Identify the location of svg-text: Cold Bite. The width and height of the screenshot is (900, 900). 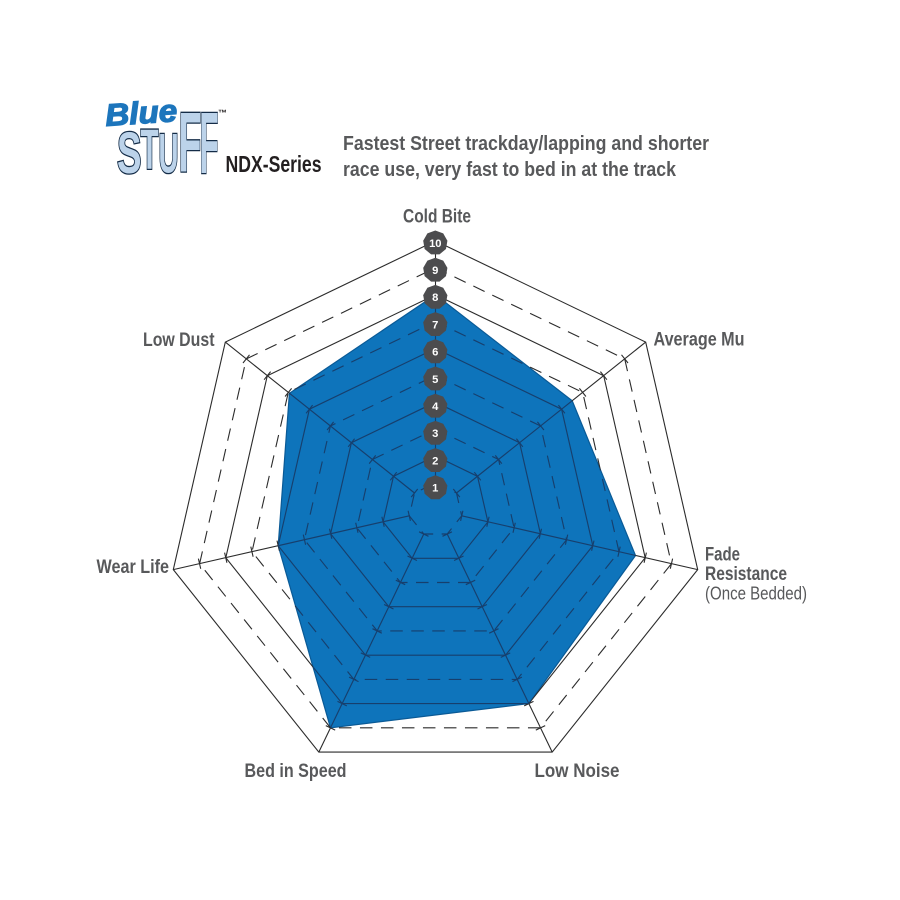
(437, 217).